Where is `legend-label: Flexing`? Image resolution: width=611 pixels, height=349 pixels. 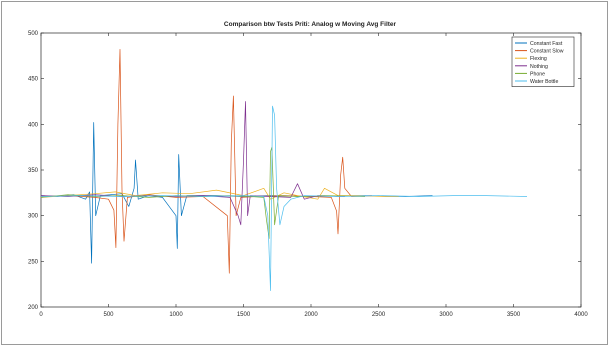 legend-label: Flexing is located at coordinates (538, 59).